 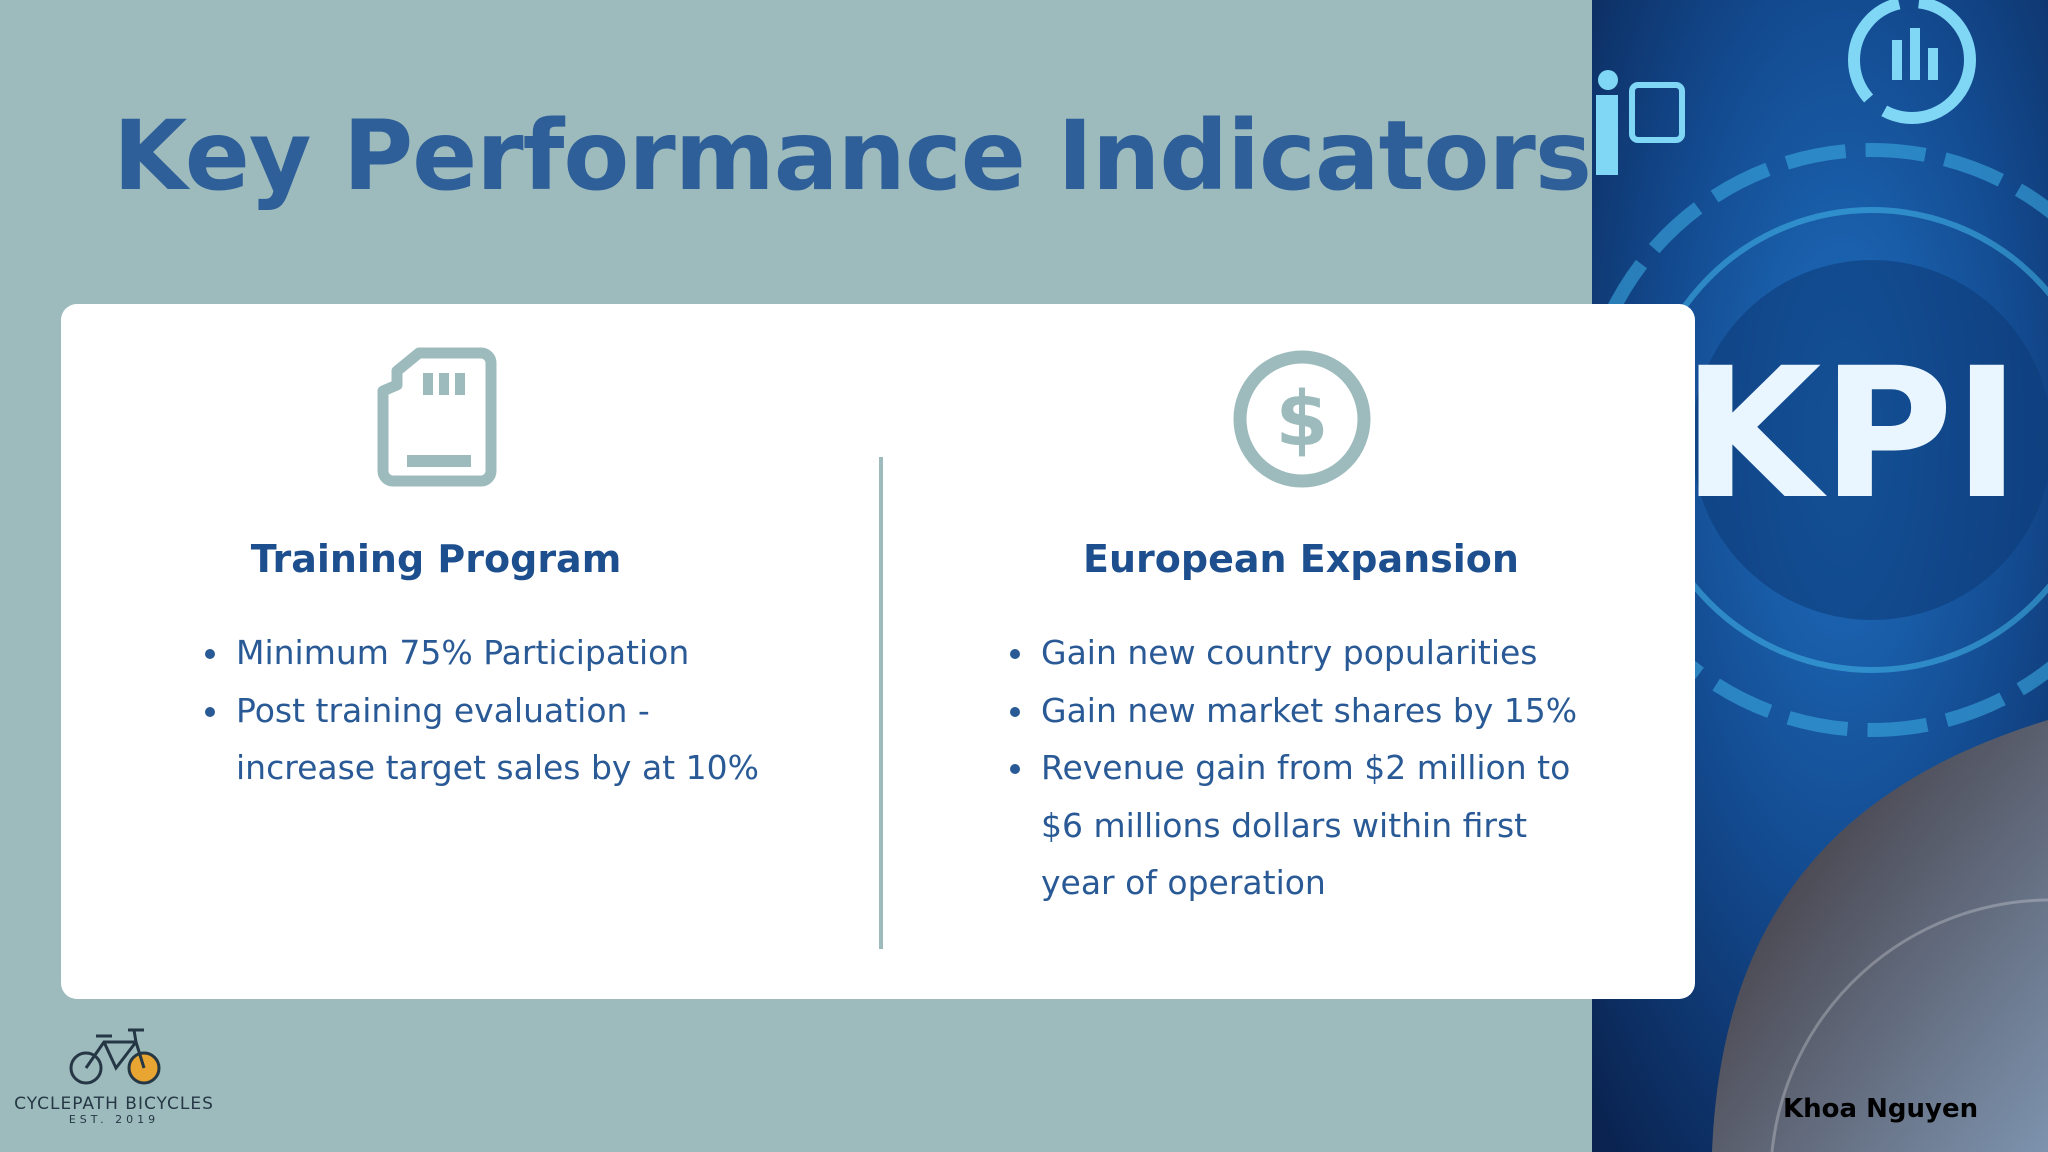 What do you see at coordinates (114, 1104) in the screenshot?
I see `logo-name: CYCLEPATH BICYCLES` at bounding box center [114, 1104].